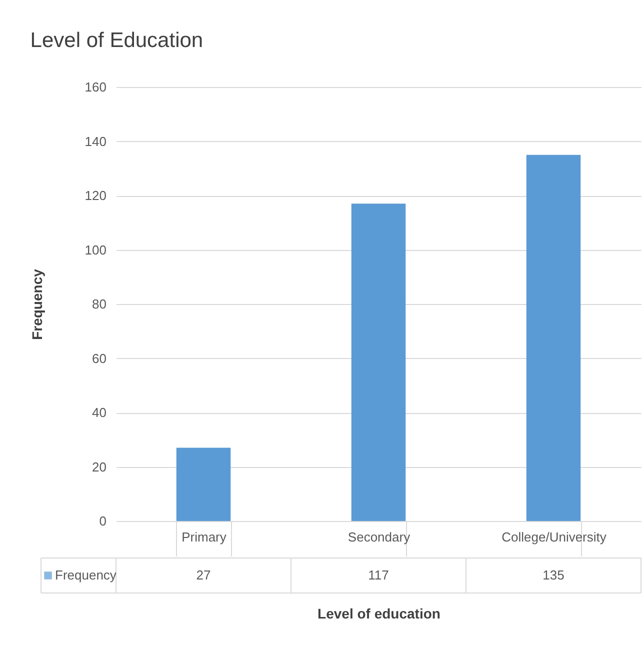  I want to click on y-tick-label: 160, so click(95, 87).